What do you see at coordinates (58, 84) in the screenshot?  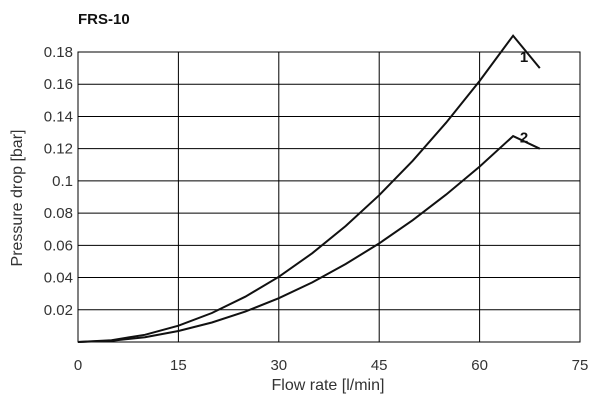 I see `y-tick-label: 0.16` at bounding box center [58, 84].